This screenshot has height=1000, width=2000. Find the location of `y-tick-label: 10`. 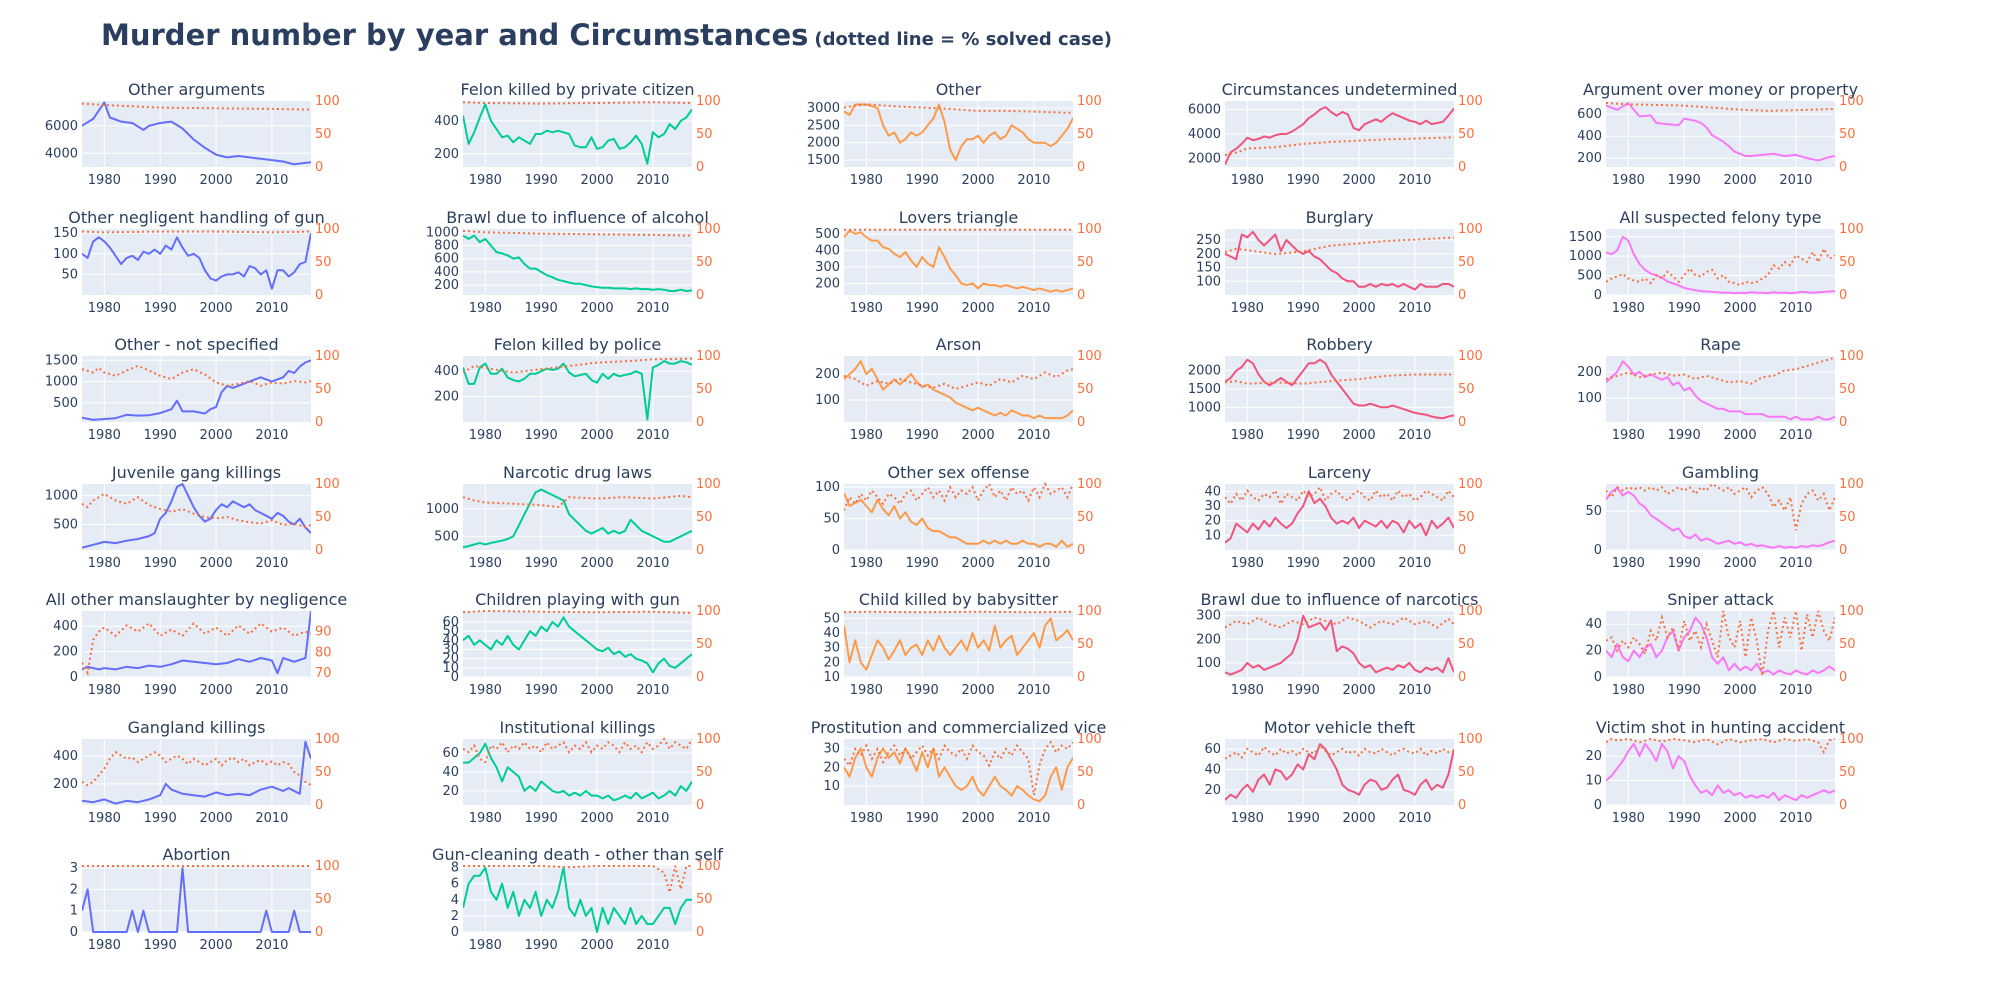

y-tick-label: 10 is located at coordinates (831, 677).